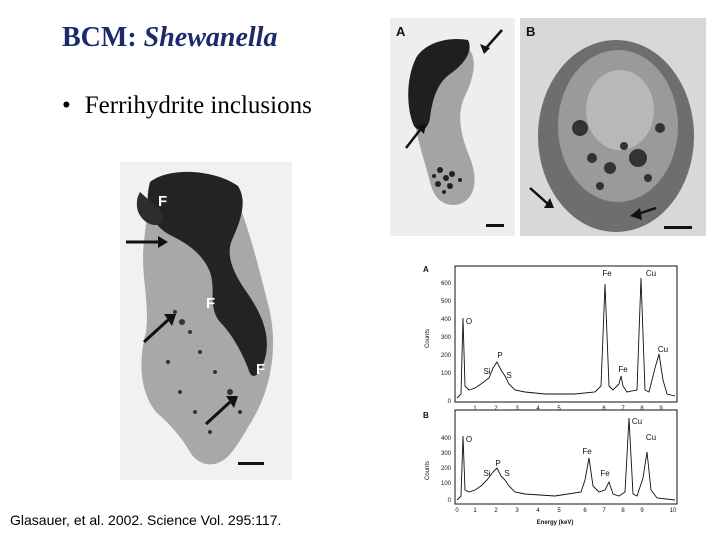 The width and height of the screenshot is (720, 540). What do you see at coordinates (103, 37) in the screenshot?
I see `title-prefix: BCM:` at bounding box center [103, 37].